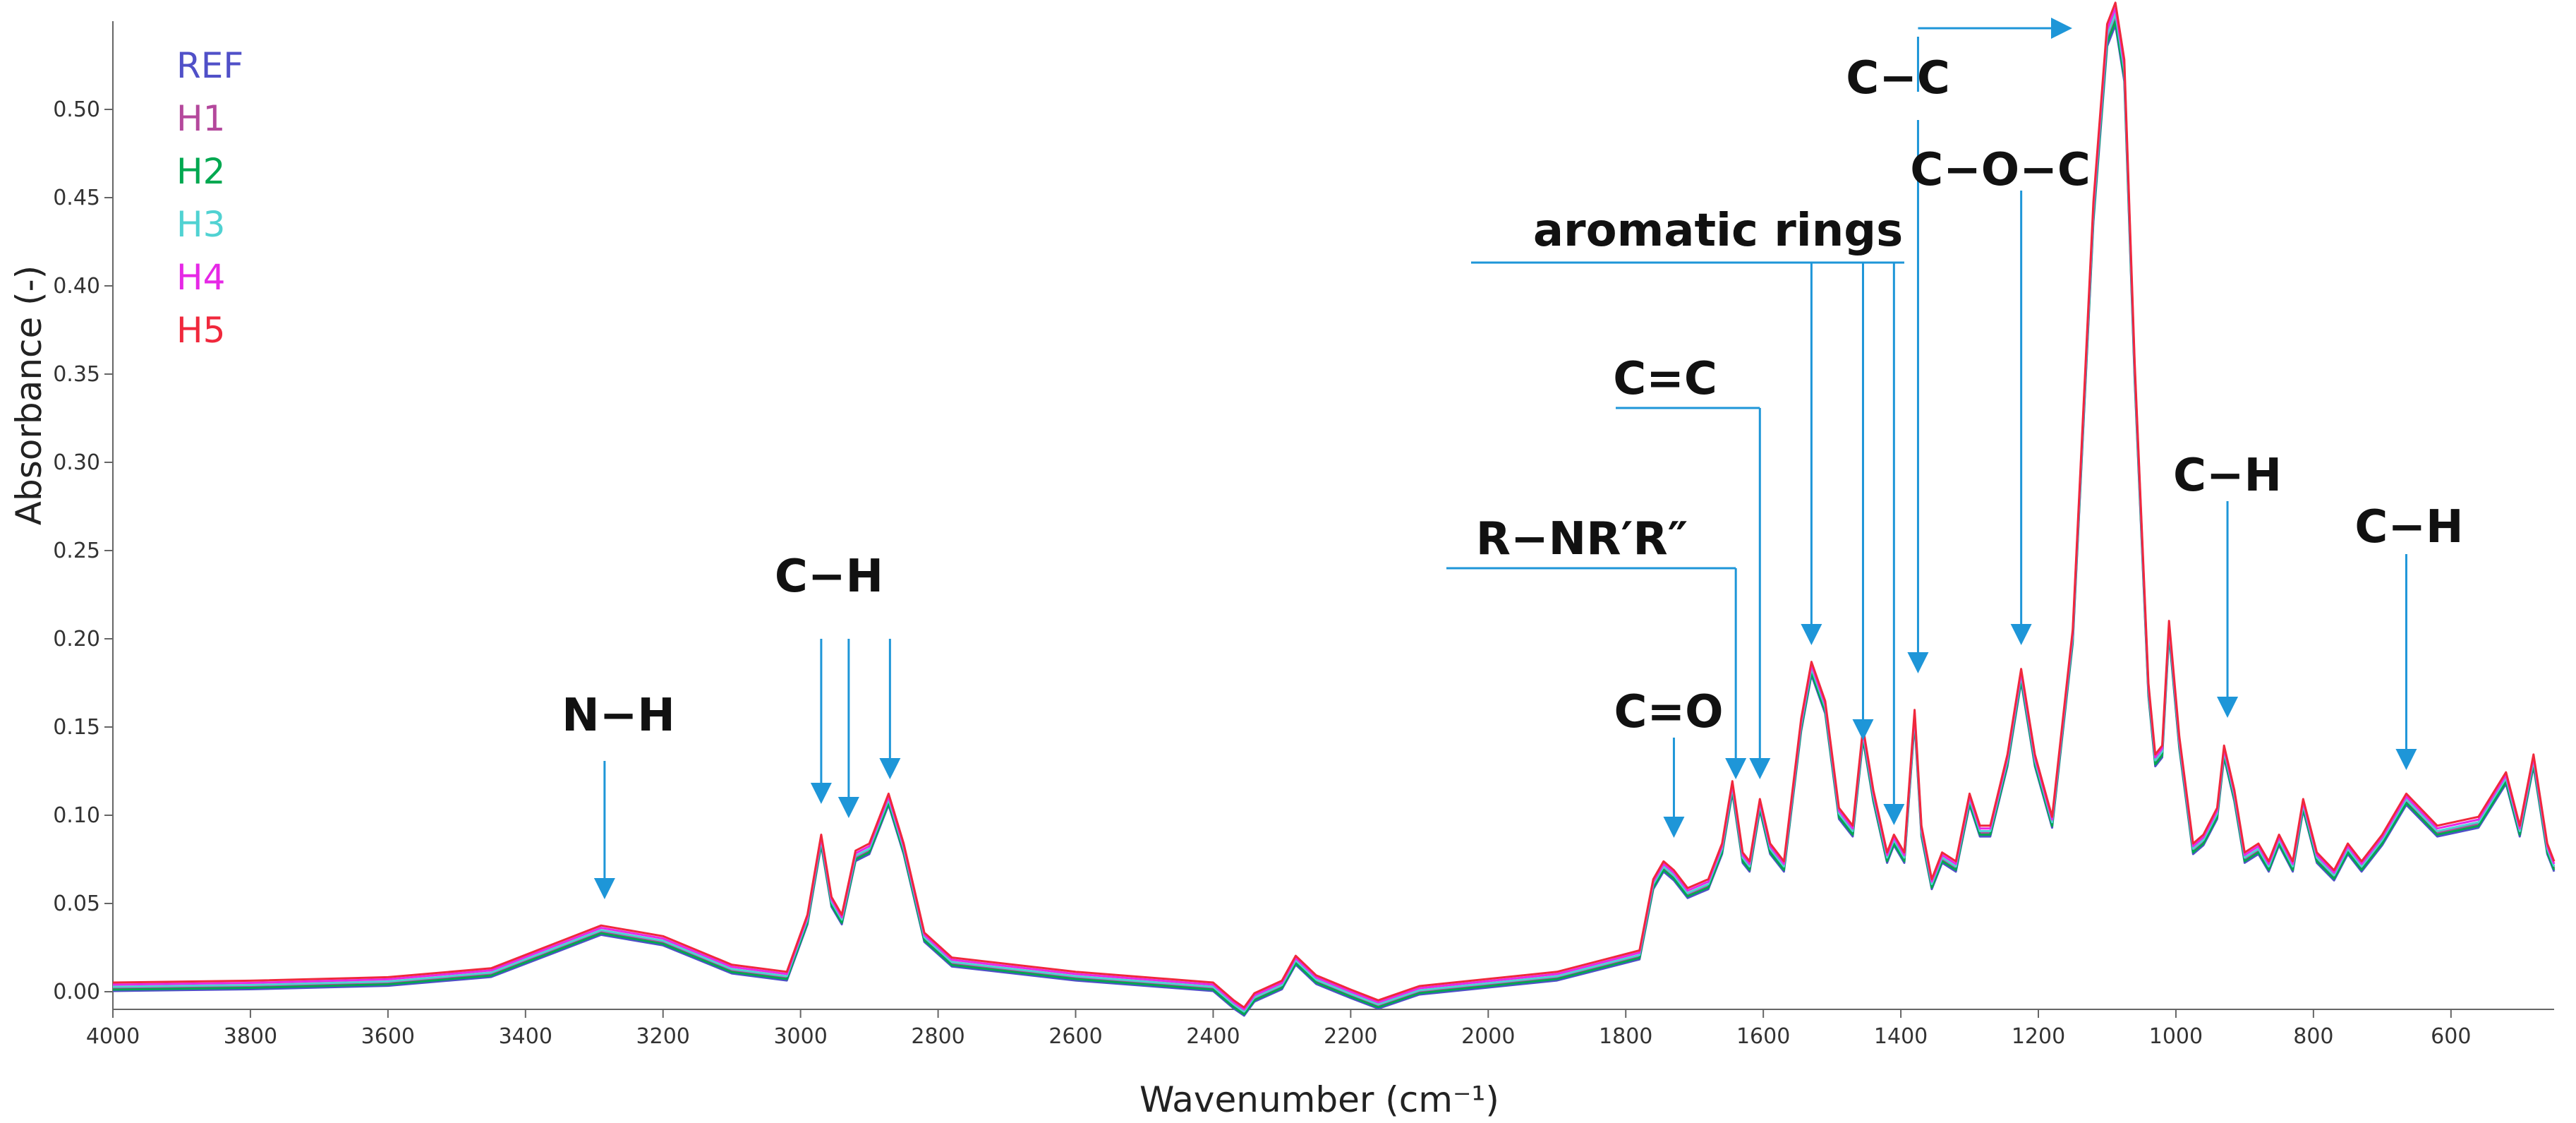 This screenshot has height=1123, width=2576. I want to click on x-tick-label: 800, so click(2313, 1036).